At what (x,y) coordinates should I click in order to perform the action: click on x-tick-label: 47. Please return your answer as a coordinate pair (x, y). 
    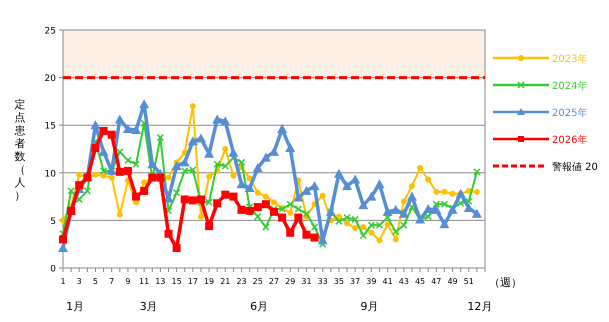
    Looking at the image, I should click on (436, 281).